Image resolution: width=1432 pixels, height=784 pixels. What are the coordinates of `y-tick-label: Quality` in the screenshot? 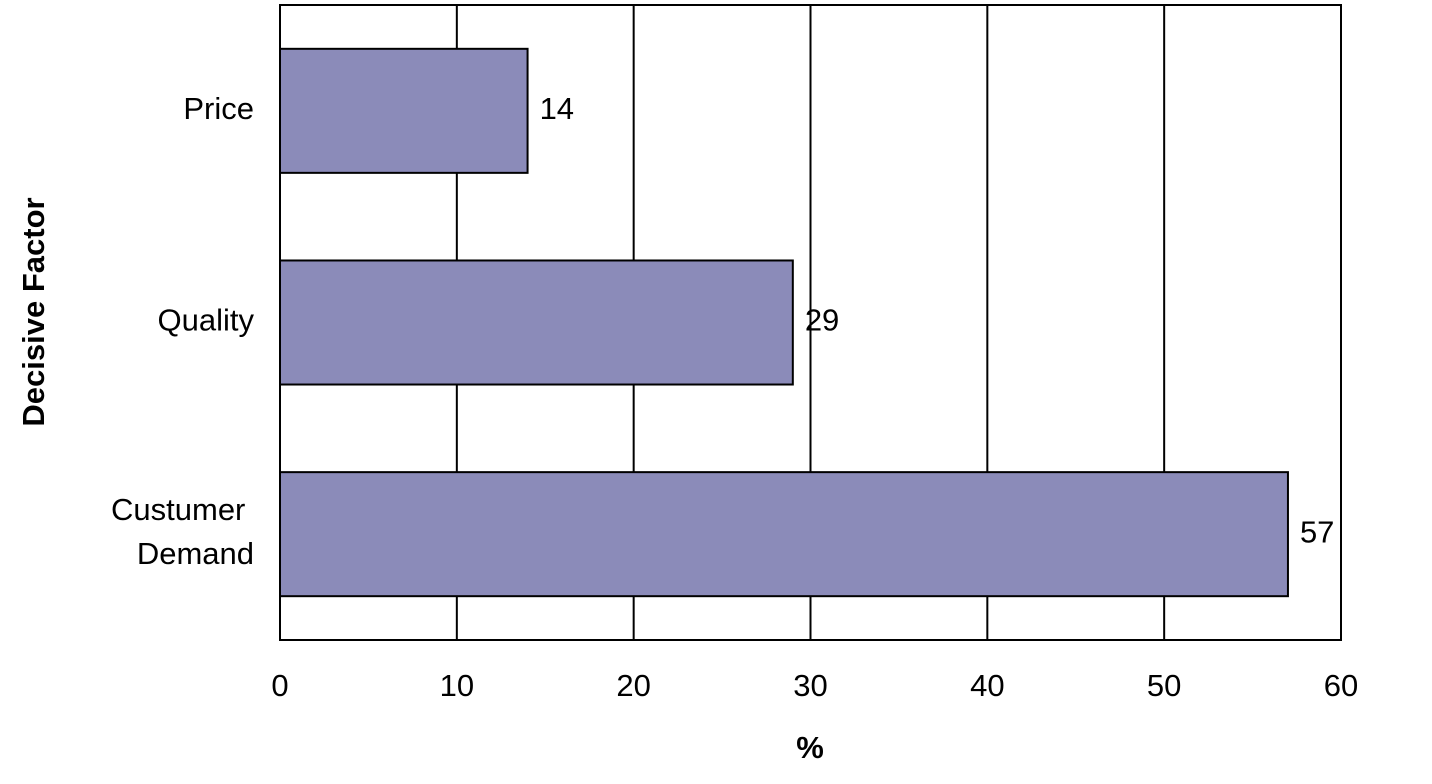 It's located at (206, 320).